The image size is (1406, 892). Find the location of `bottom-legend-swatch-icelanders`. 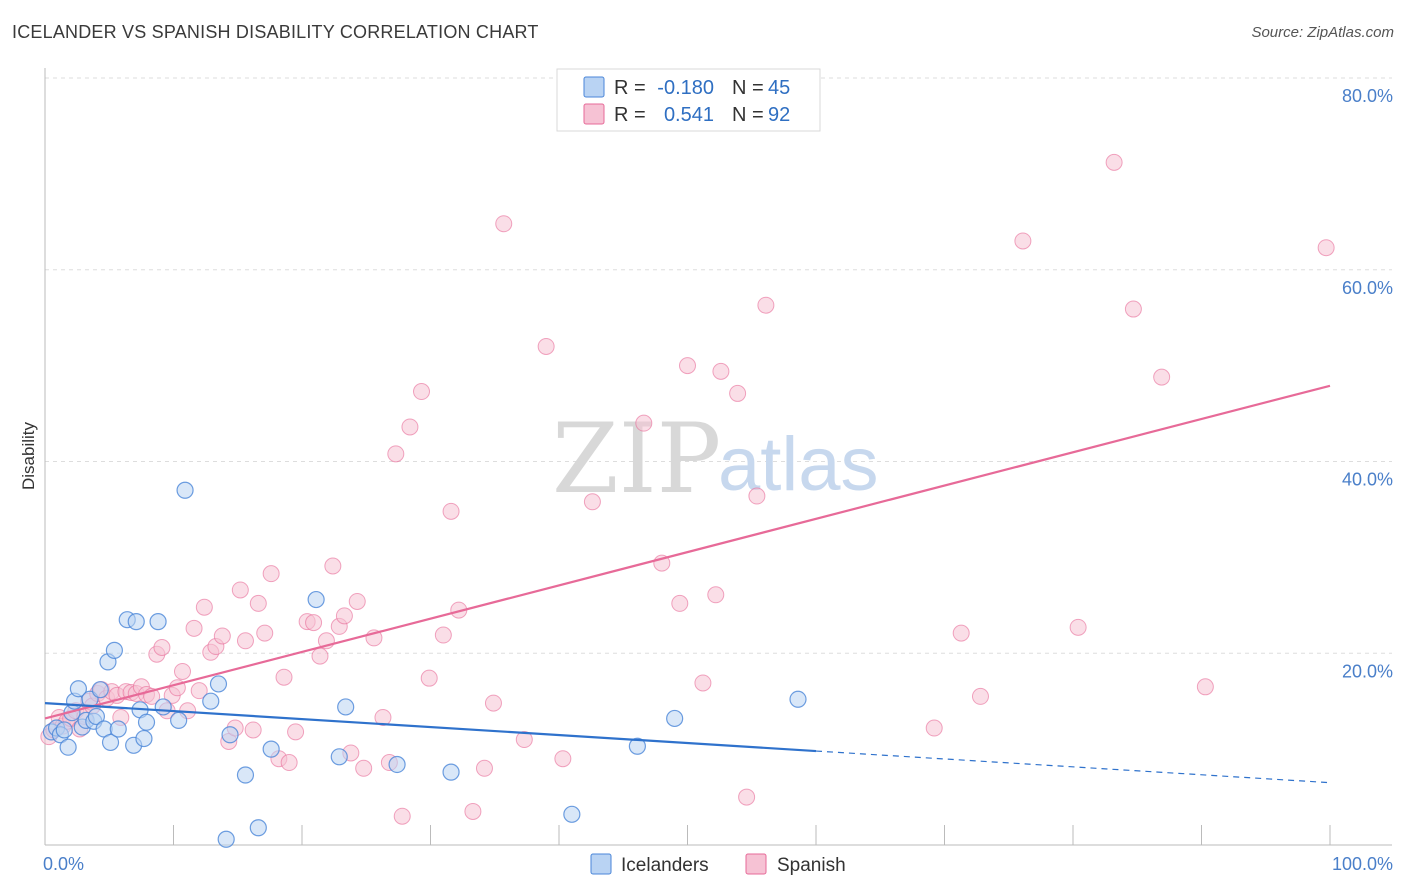

bottom-legend-swatch-icelanders is located at coordinates (601, 864).